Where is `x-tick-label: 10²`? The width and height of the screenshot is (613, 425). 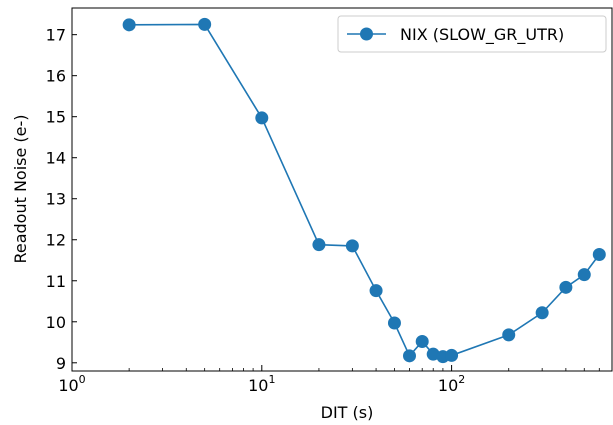
x-tick-label: 10² is located at coordinates (451, 384).